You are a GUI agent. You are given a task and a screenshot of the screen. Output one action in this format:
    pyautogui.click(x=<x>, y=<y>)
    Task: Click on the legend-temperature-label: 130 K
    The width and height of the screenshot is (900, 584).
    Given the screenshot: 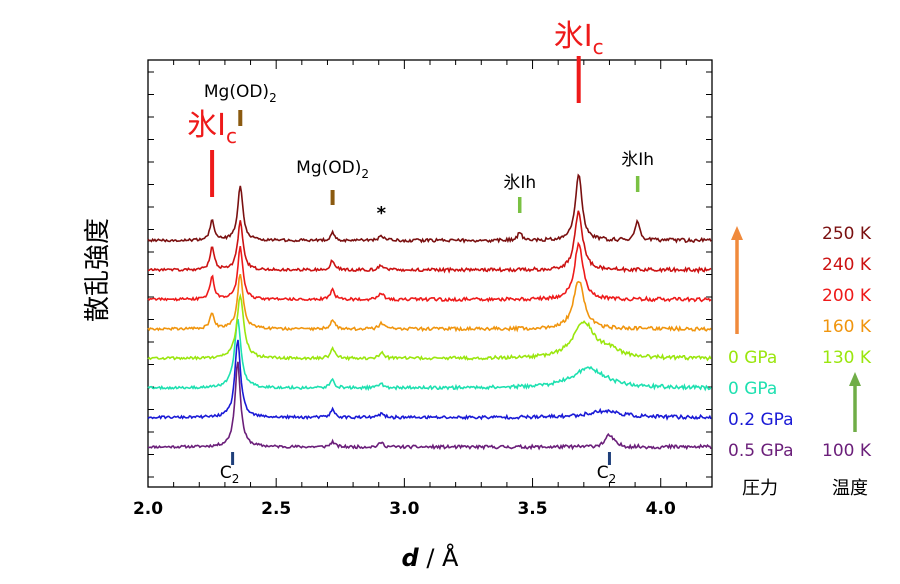 What is the action you would take?
    pyautogui.click(x=847, y=358)
    